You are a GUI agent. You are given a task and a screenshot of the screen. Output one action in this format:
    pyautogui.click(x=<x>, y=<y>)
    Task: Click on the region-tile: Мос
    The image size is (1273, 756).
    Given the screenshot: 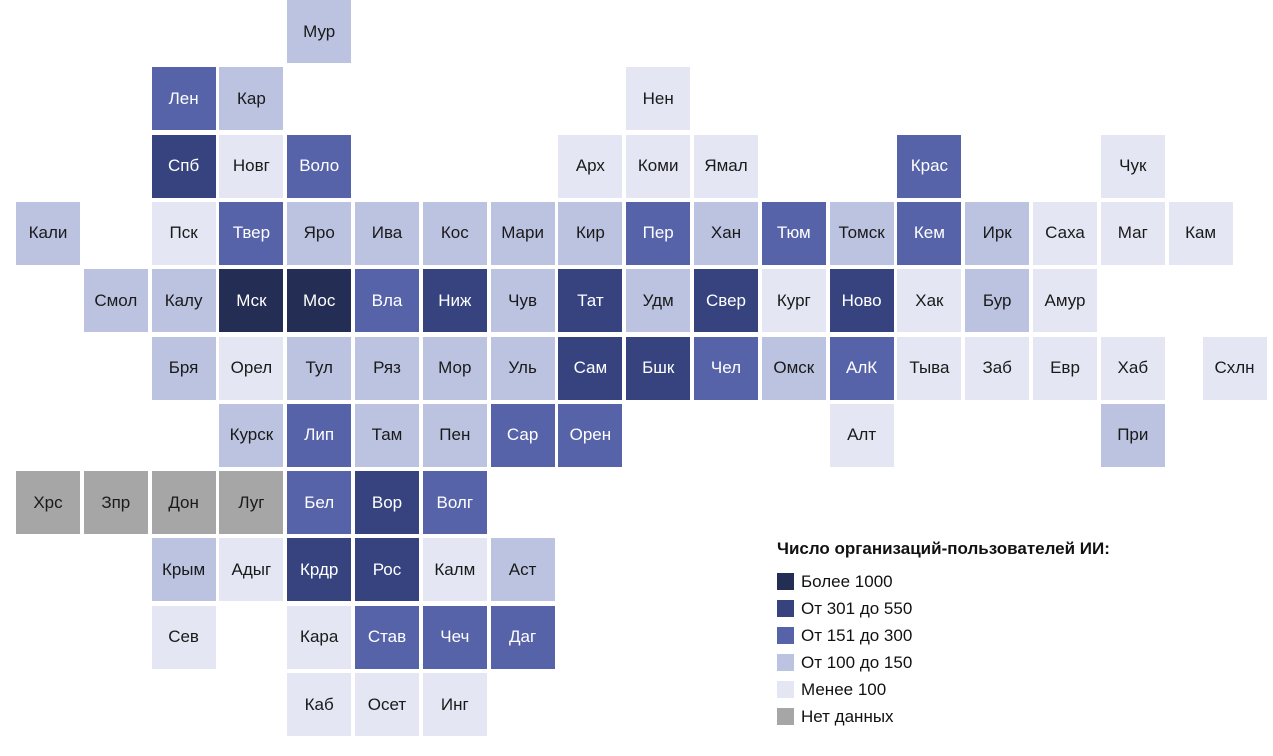 What is the action you would take?
    pyautogui.click(x=319, y=301)
    